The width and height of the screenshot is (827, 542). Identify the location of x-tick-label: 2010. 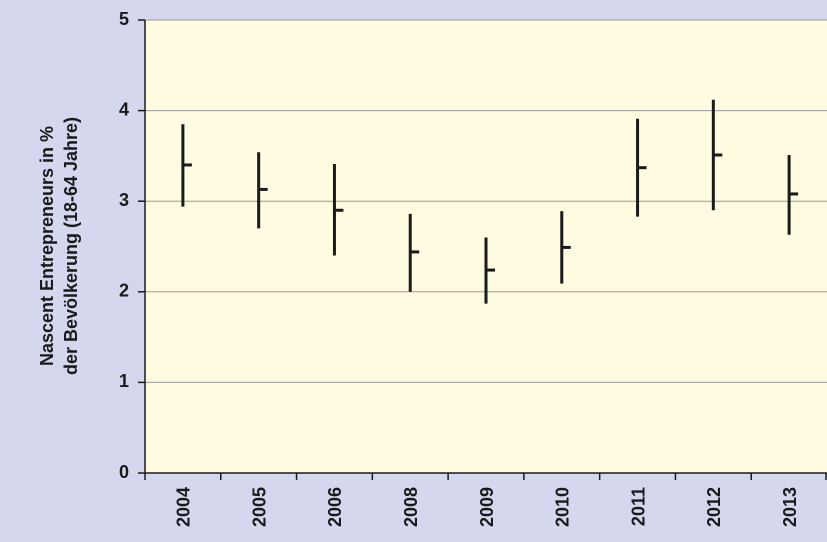
(563, 507).